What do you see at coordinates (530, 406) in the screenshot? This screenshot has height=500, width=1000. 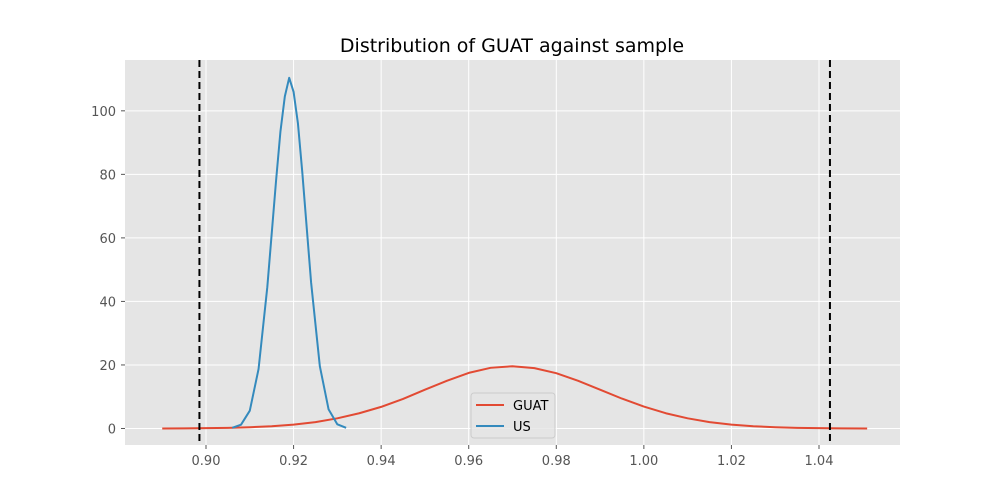 I see `legend-label: GUAT` at bounding box center [530, 406].